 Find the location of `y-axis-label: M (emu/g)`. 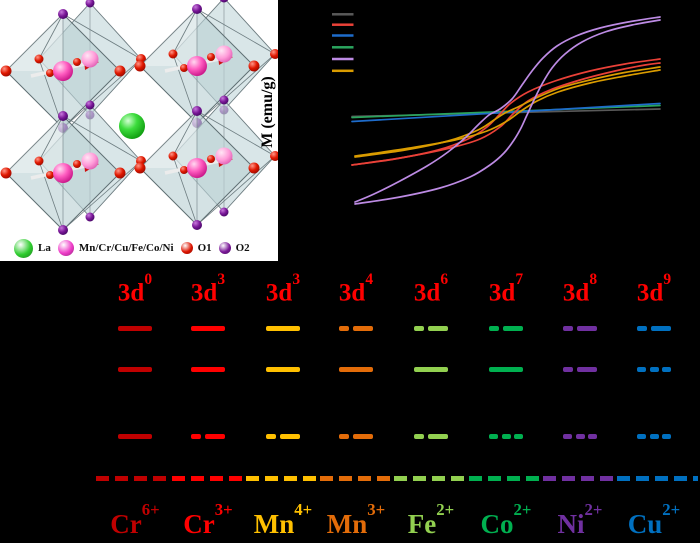

y-axis-label: M (emu/g) is located at coordinates (267, 112).